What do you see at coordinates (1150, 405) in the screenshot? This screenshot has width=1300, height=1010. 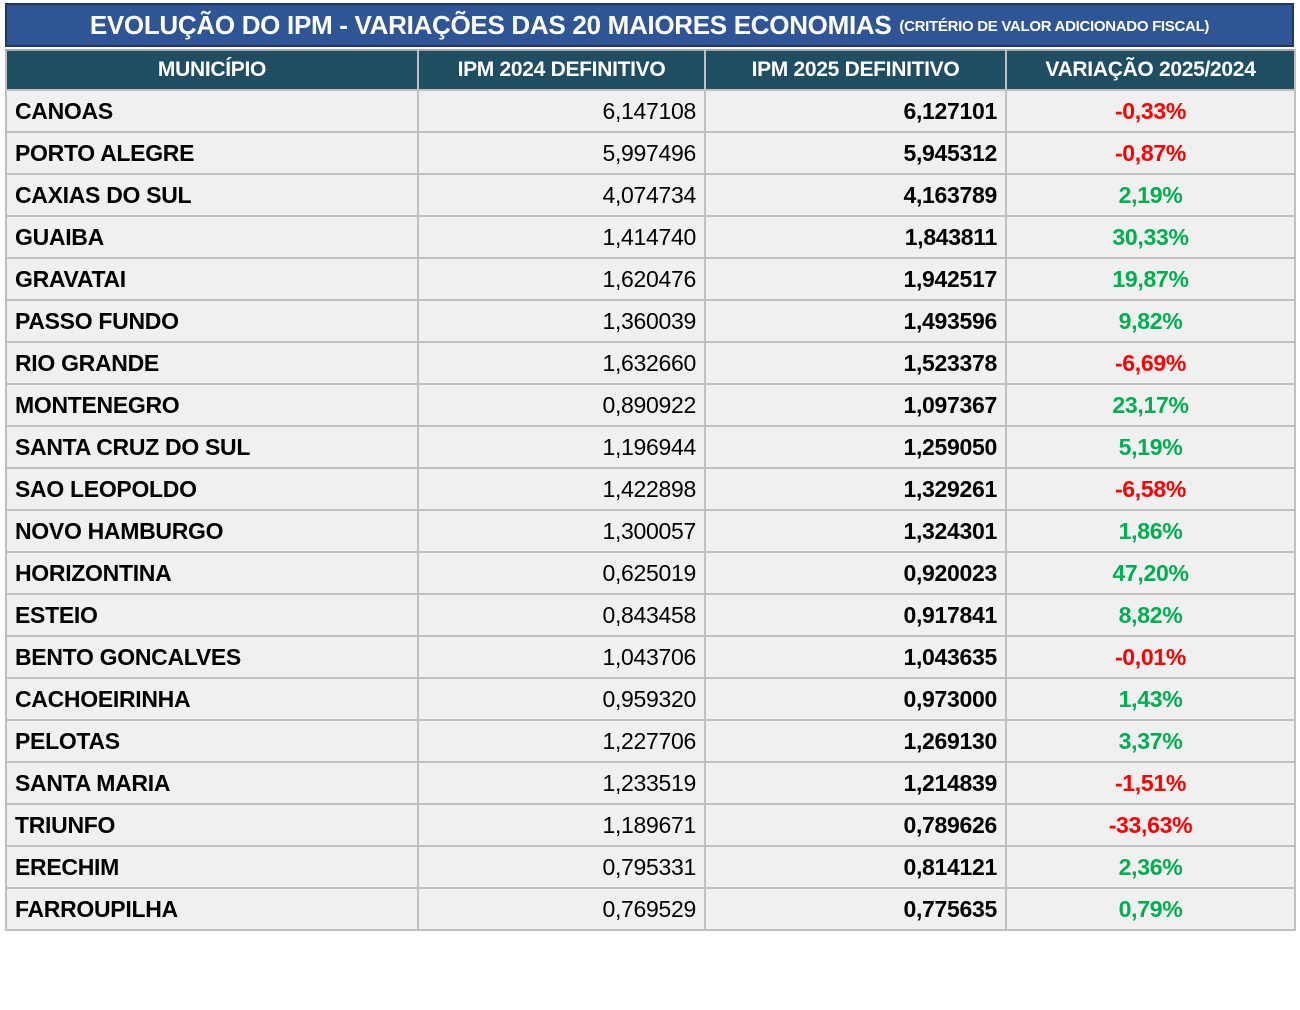 I see `variation-value: 23,17%` at bounding box center [1150, 405].